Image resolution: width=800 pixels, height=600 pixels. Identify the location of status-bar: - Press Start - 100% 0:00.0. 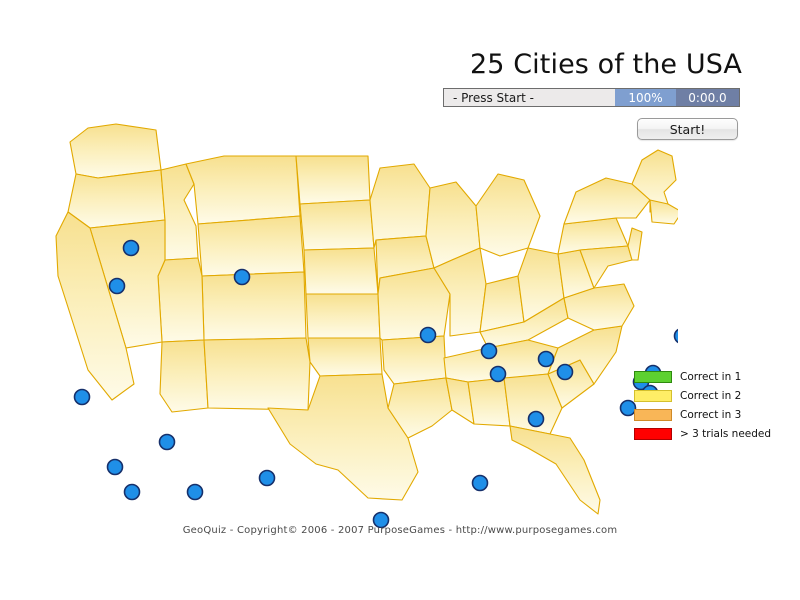
(591, 97).